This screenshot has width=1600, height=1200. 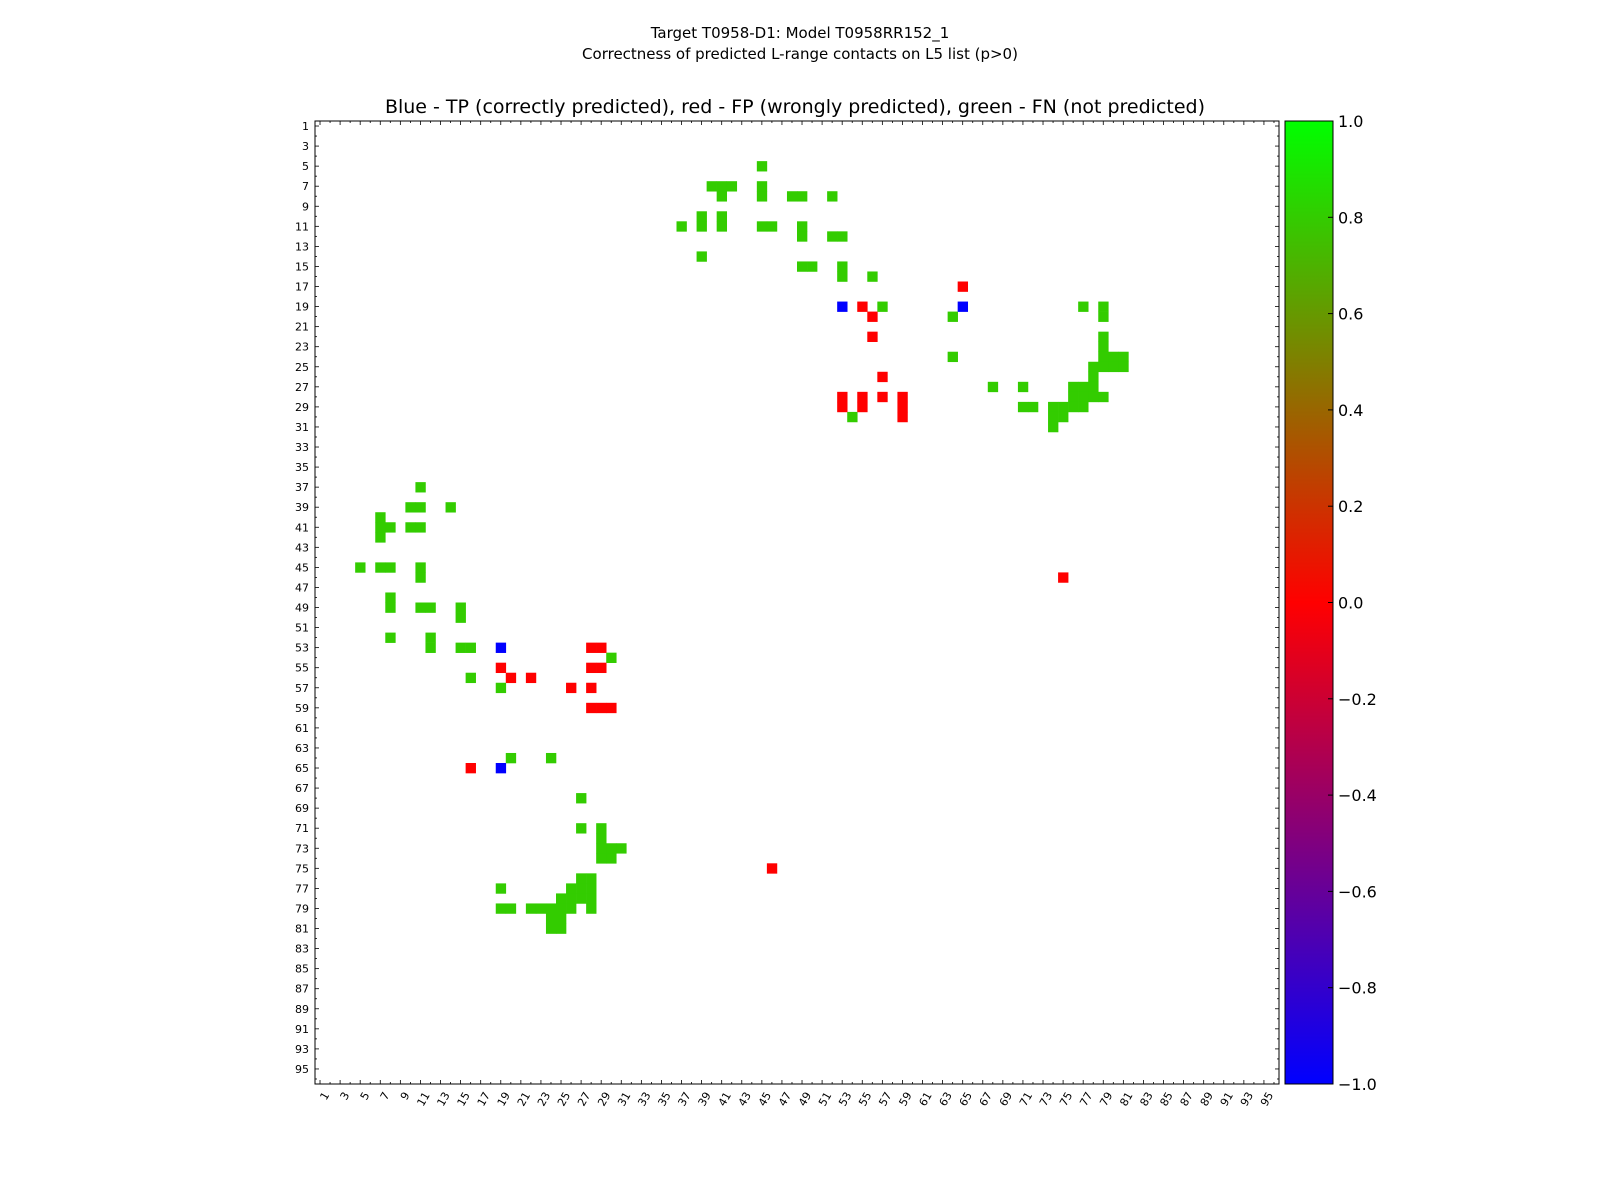 What do you see at coordinates (302, 828) in the screenshot?
I see `y-tick-label: 71` at bounding box center [302, 828].